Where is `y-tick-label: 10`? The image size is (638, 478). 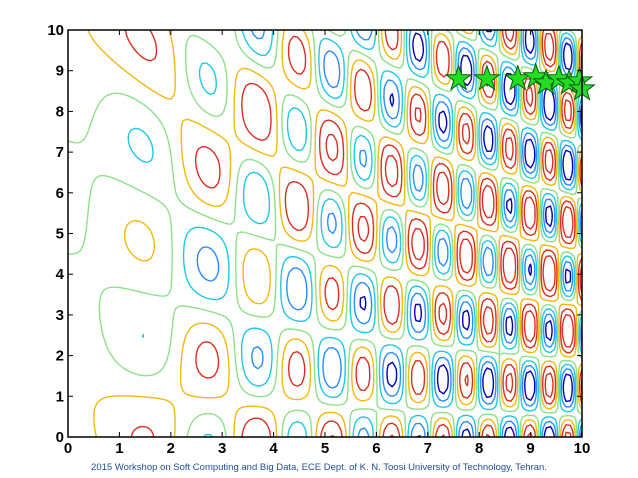 y-tick-label: 10 is located at coordinates (55, 30).